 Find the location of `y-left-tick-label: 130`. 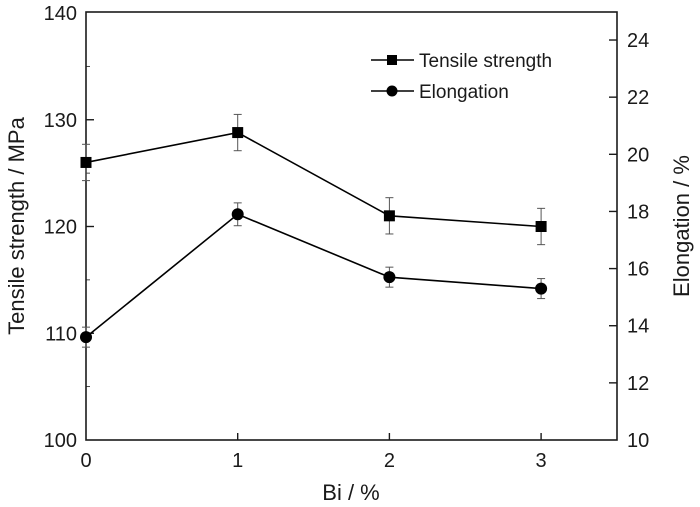

y-left-tick-label: 130 is located at coordinates (60, 121).